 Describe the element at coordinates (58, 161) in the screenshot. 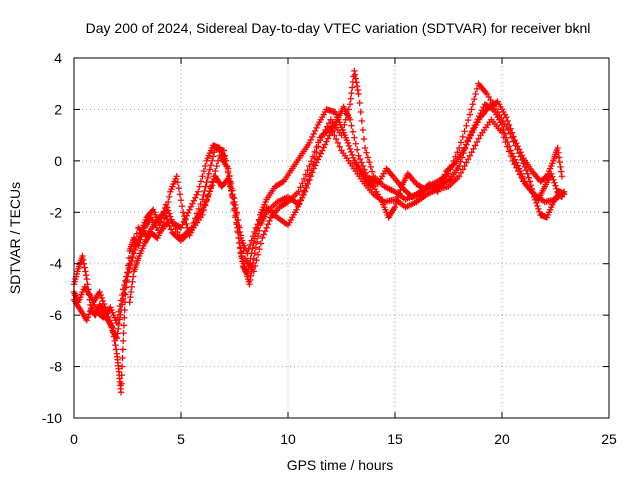

I see `y-tick-label: 0` at that location.